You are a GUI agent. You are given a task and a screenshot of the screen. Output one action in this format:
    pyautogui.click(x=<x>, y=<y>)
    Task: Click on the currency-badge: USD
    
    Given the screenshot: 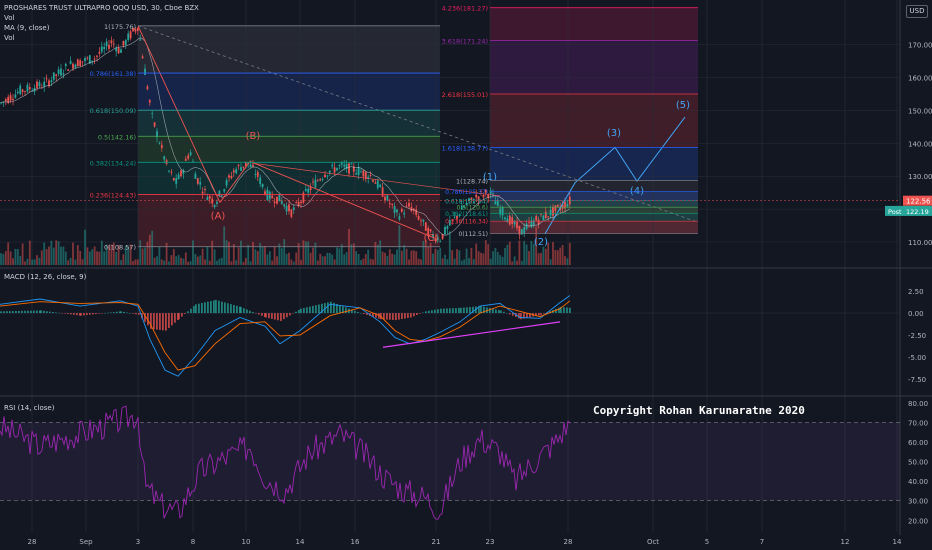 What is the action you would take?
    pyautogui.click(x=917, y=11)
    